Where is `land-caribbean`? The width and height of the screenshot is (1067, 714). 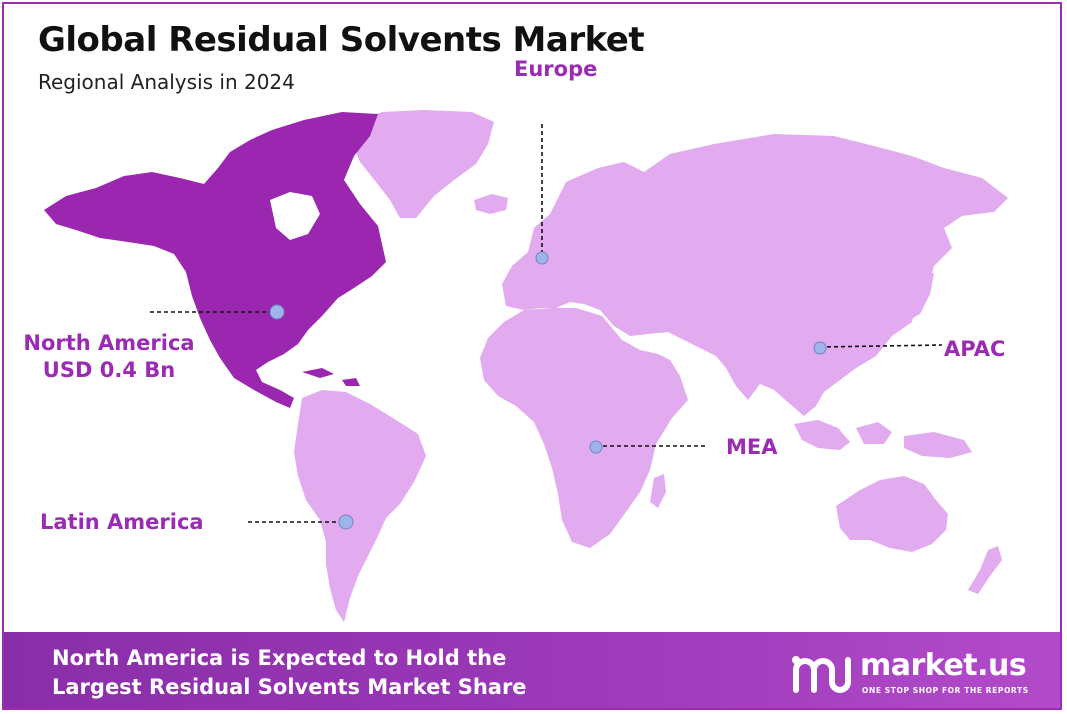 land-caribbean is located at coordinates (331, 377).